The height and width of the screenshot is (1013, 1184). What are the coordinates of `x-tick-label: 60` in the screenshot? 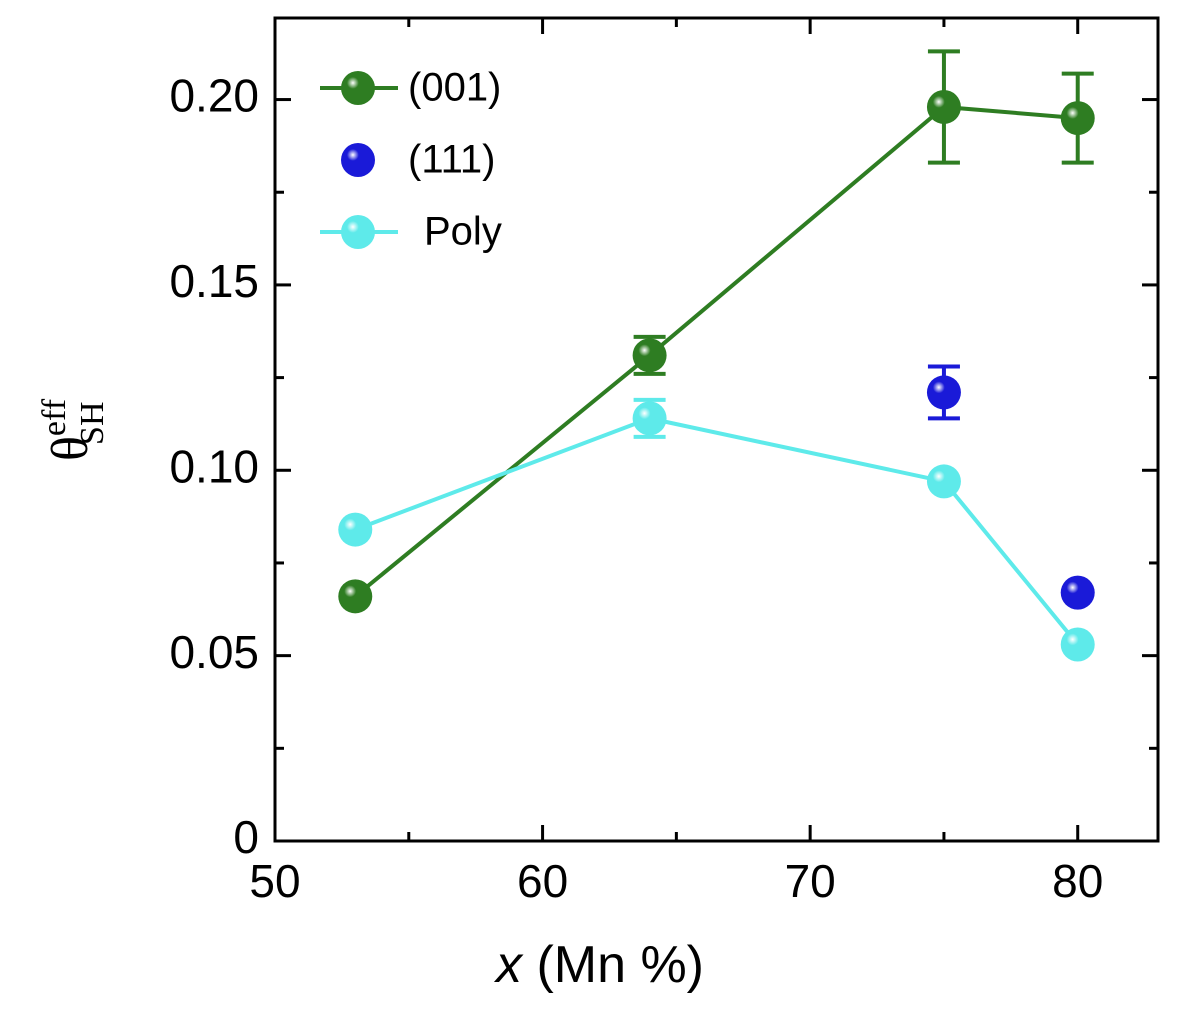 It's located at (542, 881).